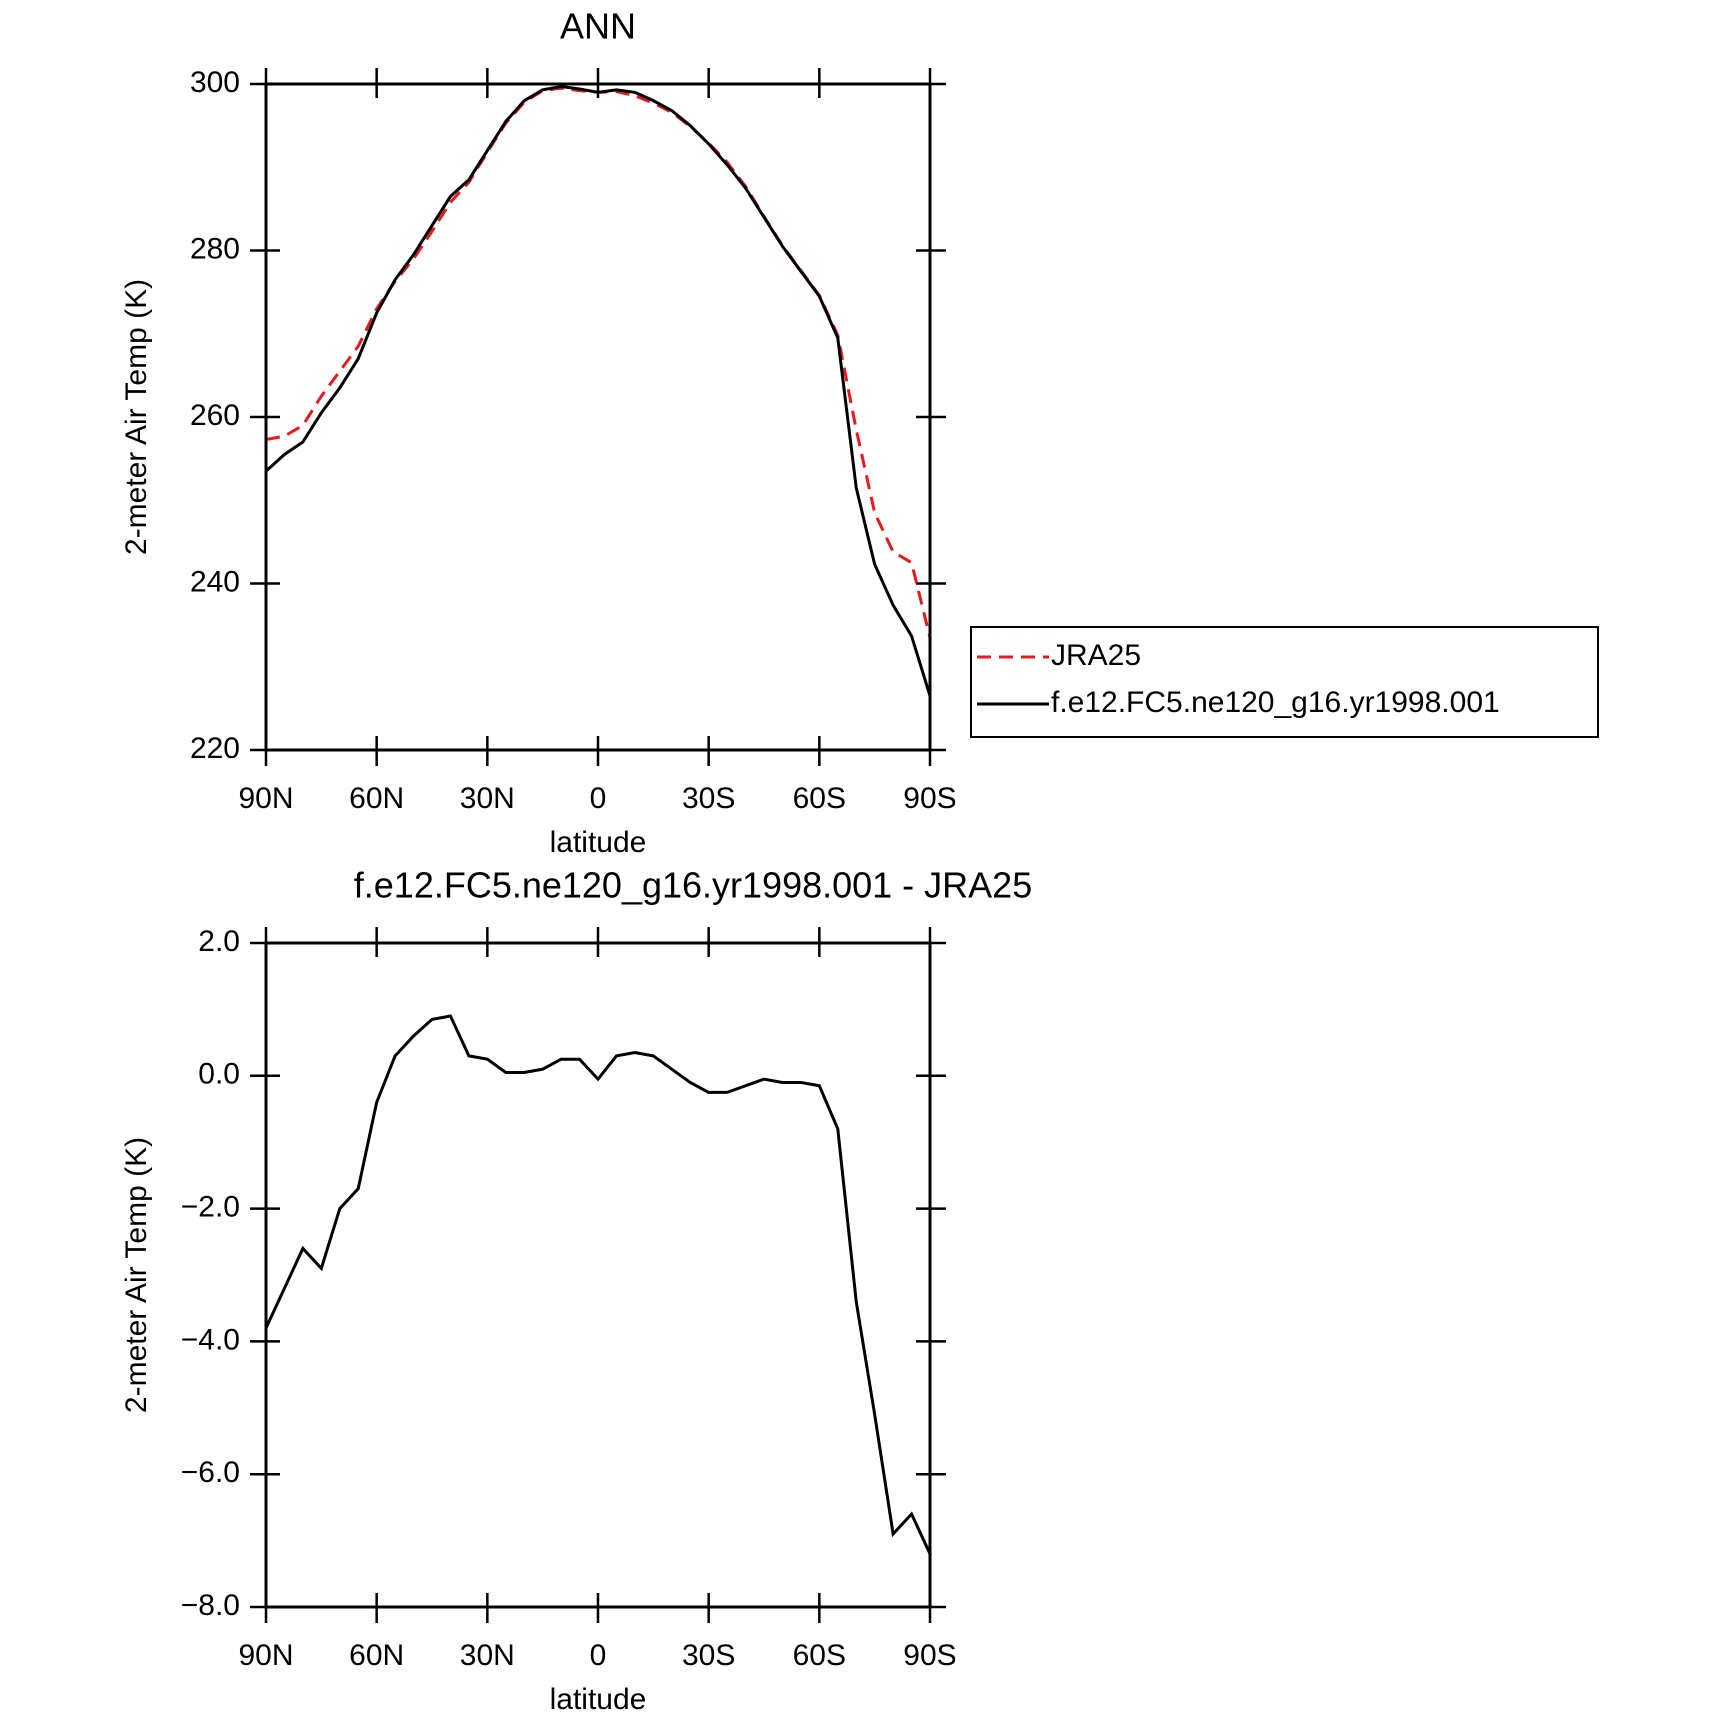 This screenshot has width=1710, height=1723. What do you see at coordinates (693, 885) in the screenshot?
I see `chart-title: f.e12.FC5.ne120_g16.yr1998.001 - JRA25` at bounding box center [693, 885].